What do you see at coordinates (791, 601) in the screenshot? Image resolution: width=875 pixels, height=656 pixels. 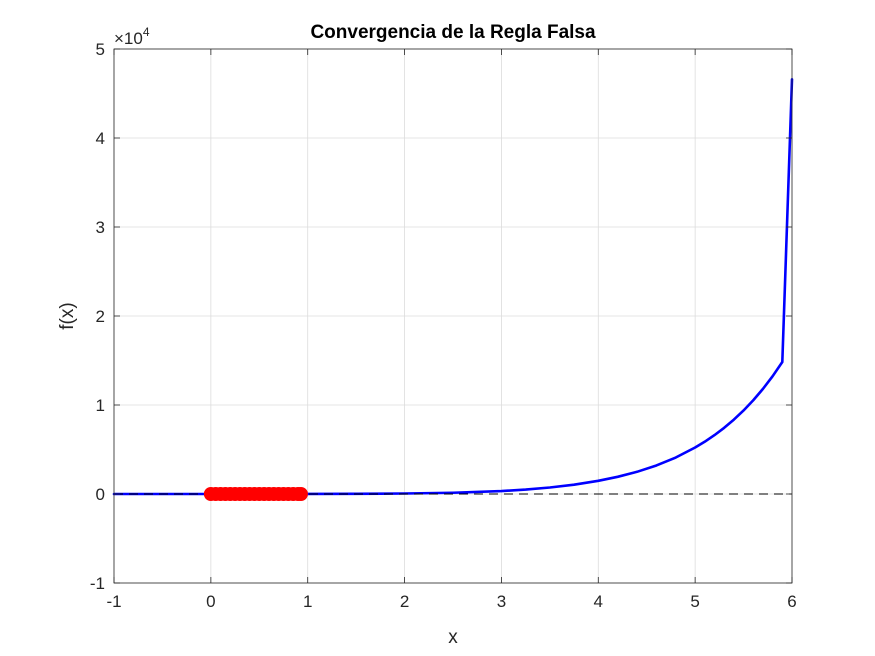 I see `x-tick-label: 6` at bounding box center [791, 601].